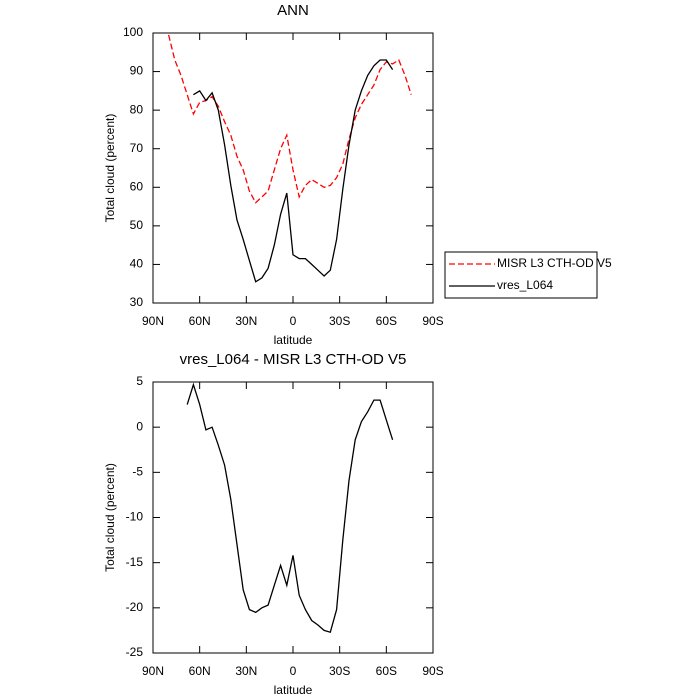 The height and width of the screenshot is (700, 700). I want to click on chart-title: ANN, so click(293, 10).